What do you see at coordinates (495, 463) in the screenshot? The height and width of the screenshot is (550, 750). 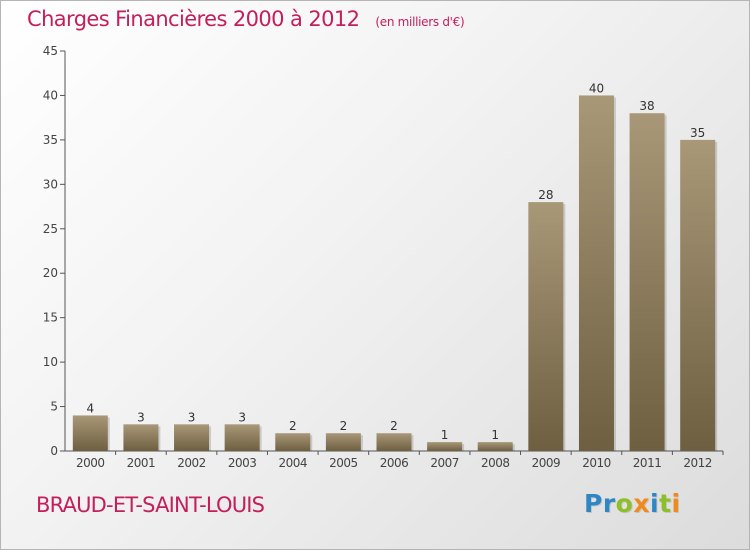 I see `x-tick-label: 2008` at bounding box center [495, 463].